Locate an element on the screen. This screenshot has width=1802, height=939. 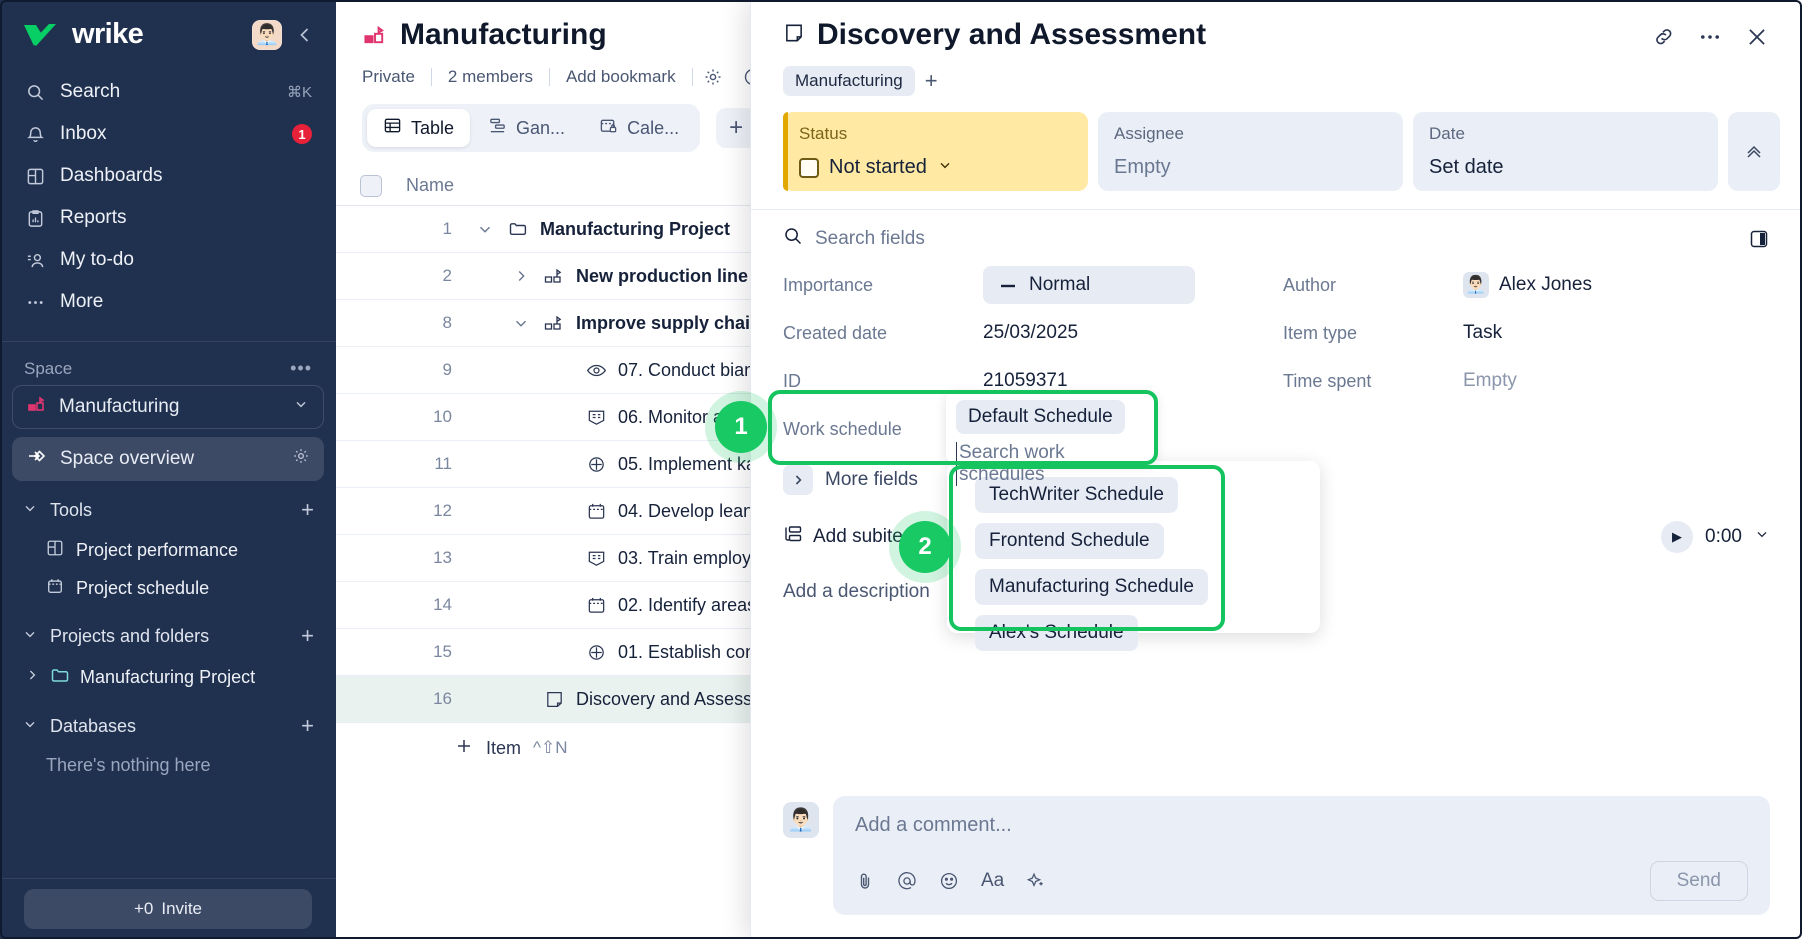
work-schedule-editor: Default Schedule Search work schedules is located at coordinates (1051, 439).